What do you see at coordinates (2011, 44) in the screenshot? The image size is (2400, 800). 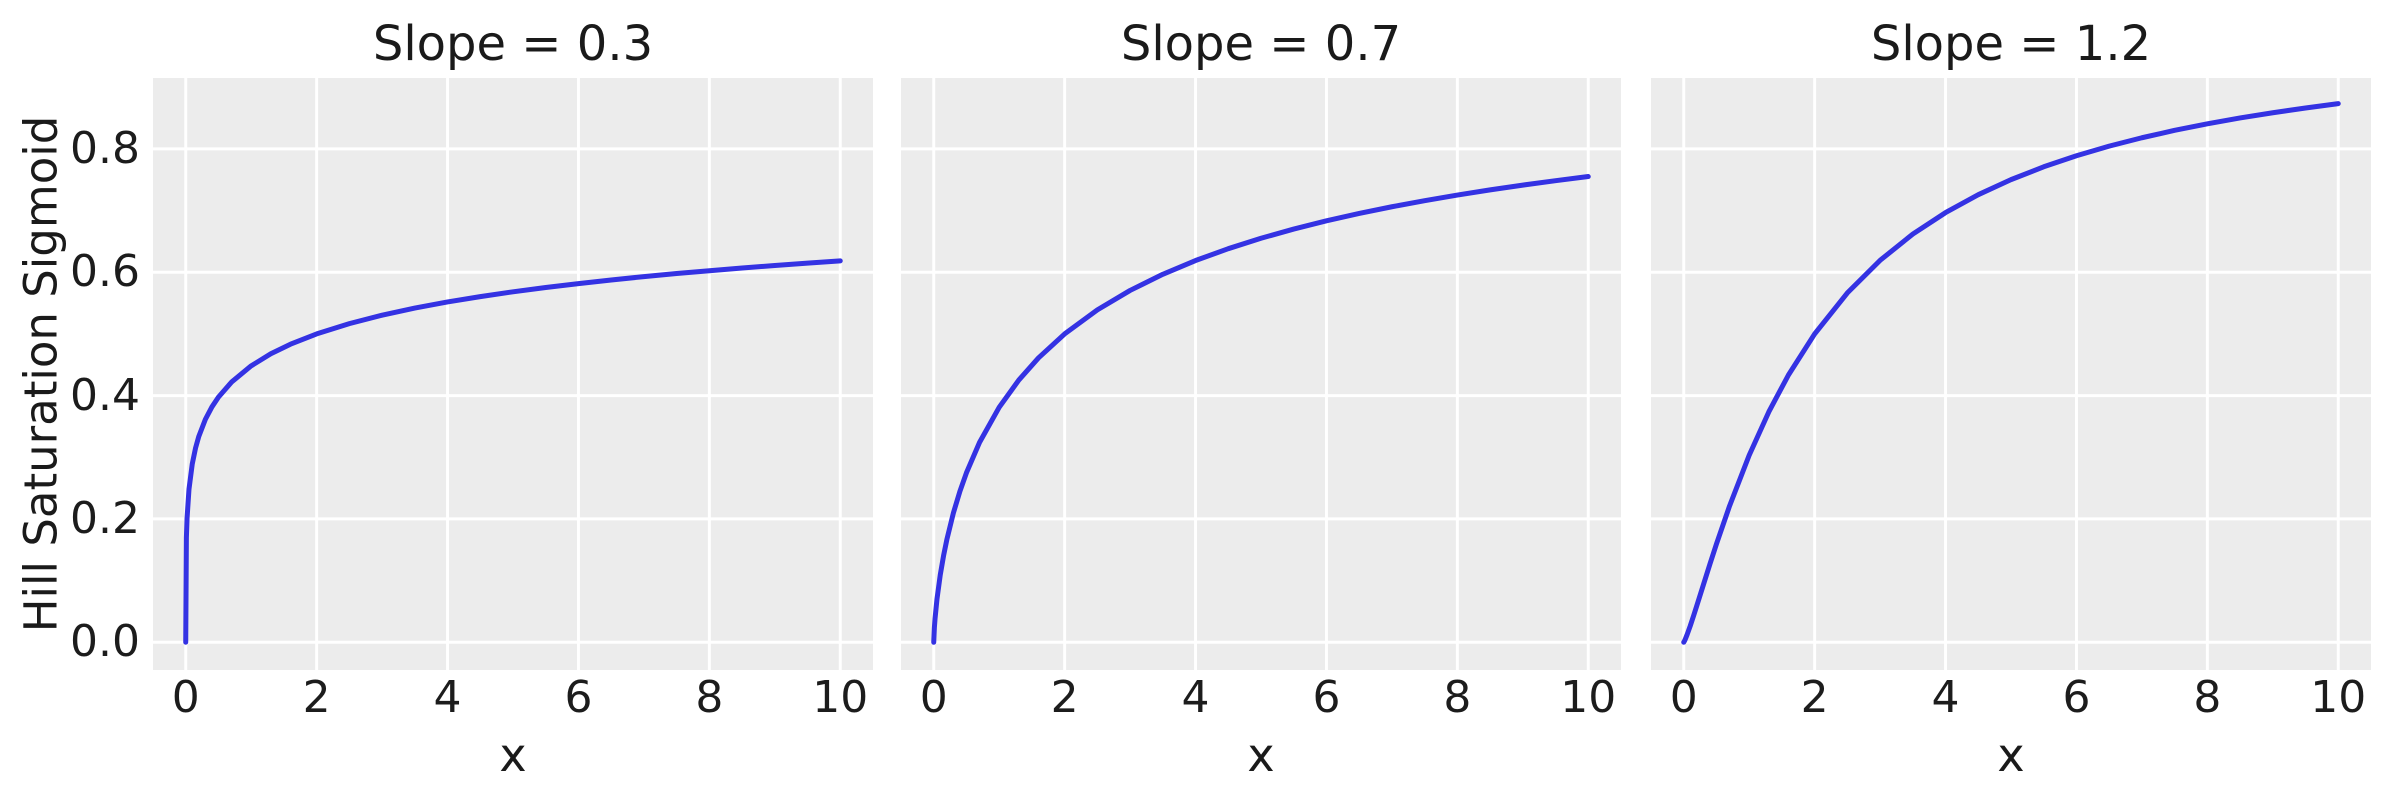 I see `subplot-title-3: Slope = 1.2` at bounding box center [2011, 44].